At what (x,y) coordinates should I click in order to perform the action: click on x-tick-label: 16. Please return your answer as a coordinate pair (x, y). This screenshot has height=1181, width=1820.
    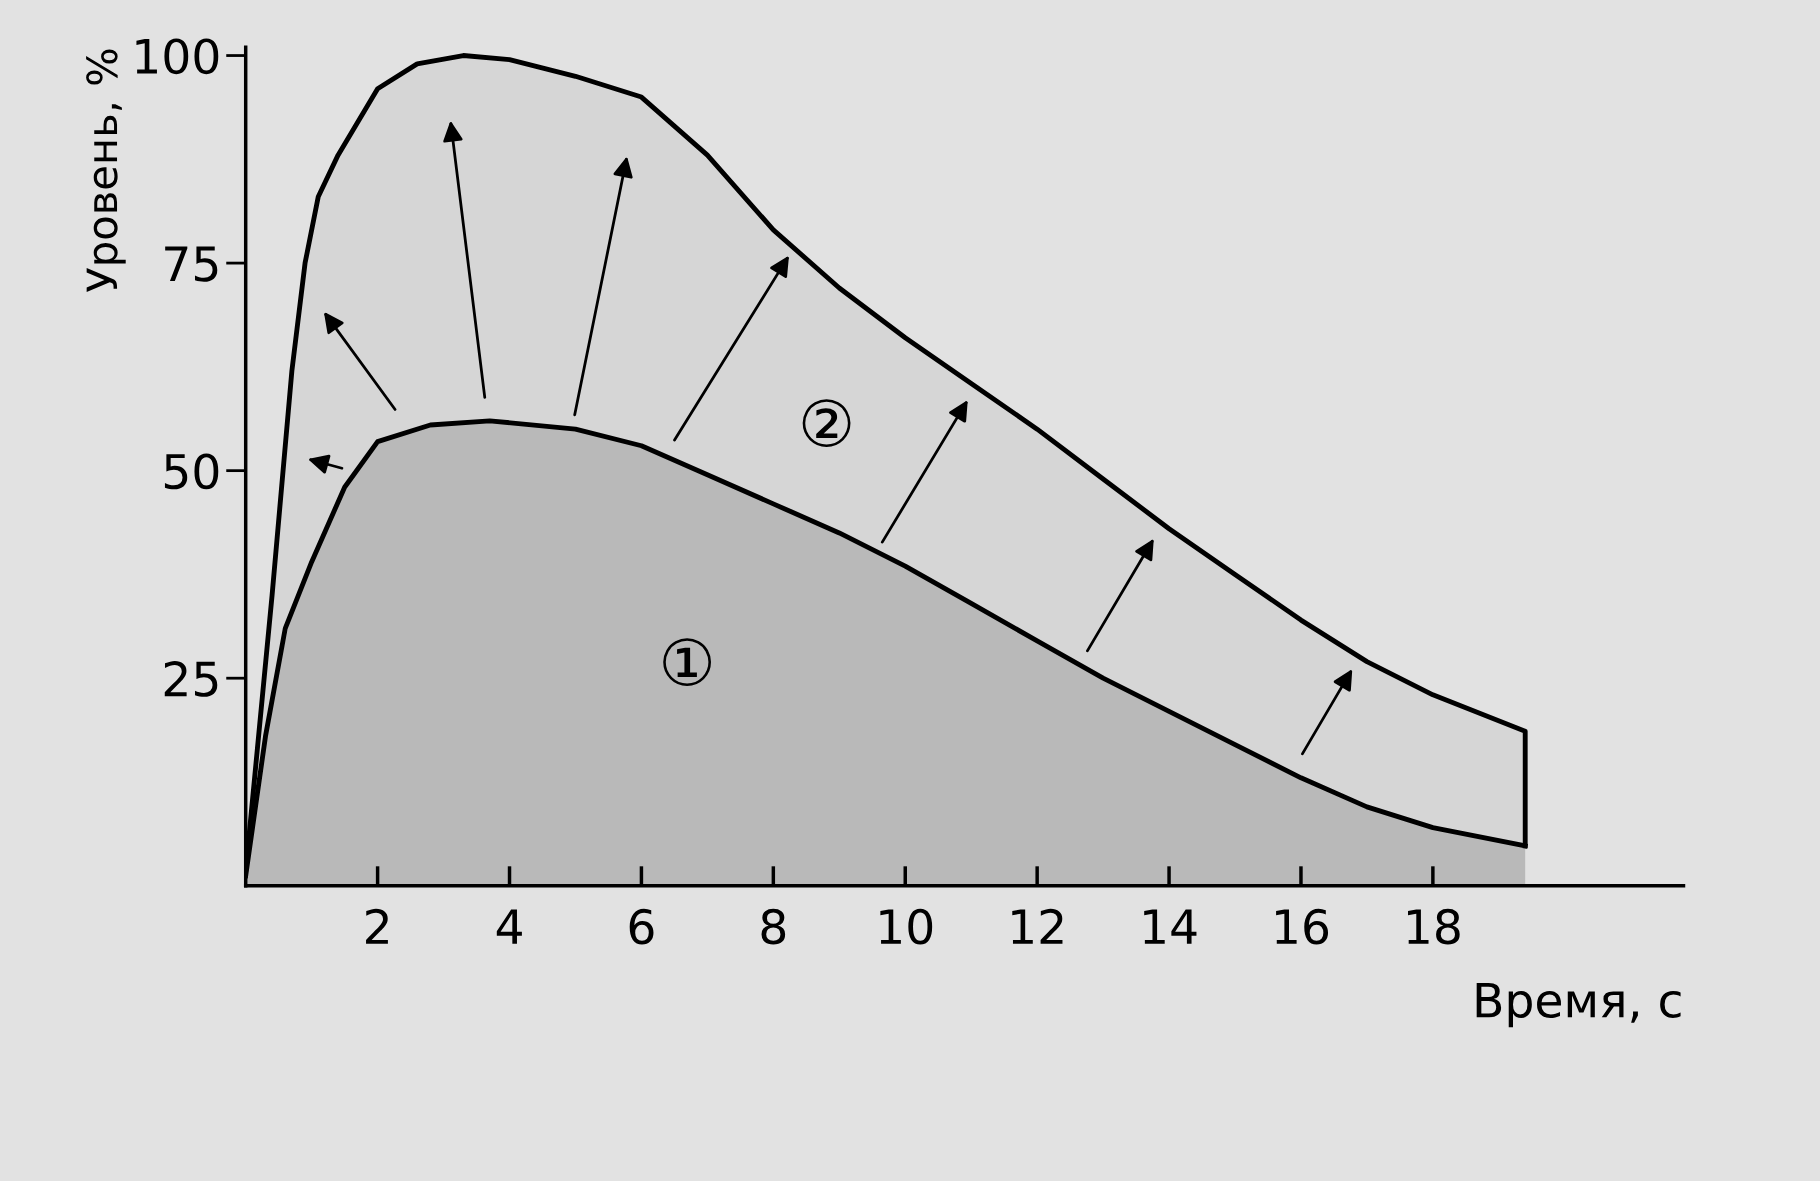
    Looking at the image, I should click on (1302, 926).